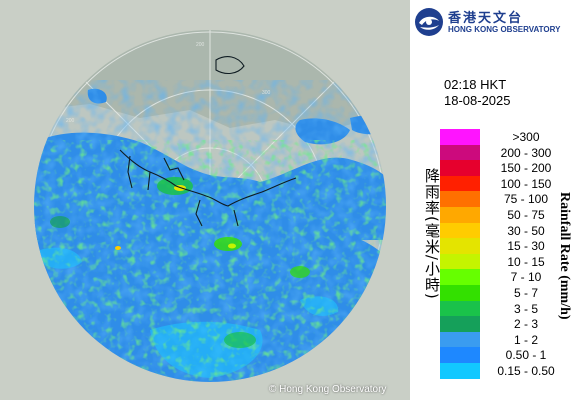 The height and width of the screenshot is (400, 577). What do you see at coordinates (505, 261) in the screenshot?
I see `legend-row: 10 - 15` at bounding box center [505, 261].